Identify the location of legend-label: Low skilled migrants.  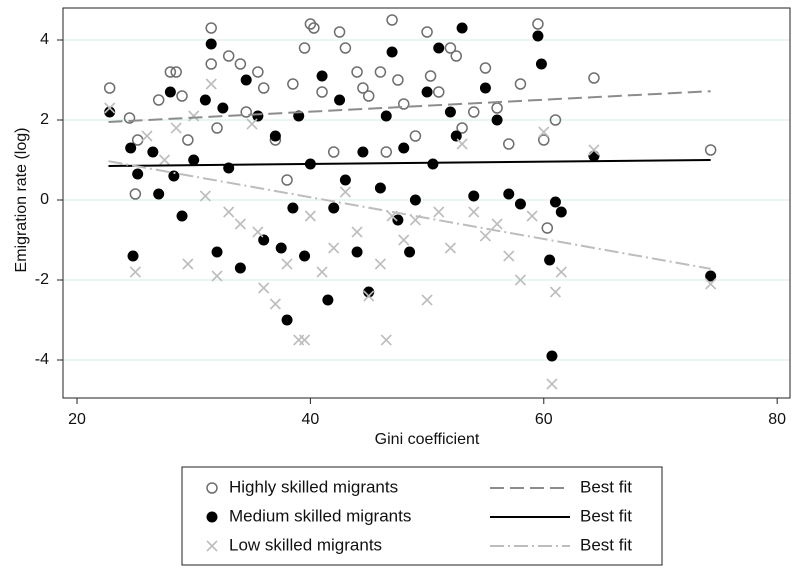
(305, 544).